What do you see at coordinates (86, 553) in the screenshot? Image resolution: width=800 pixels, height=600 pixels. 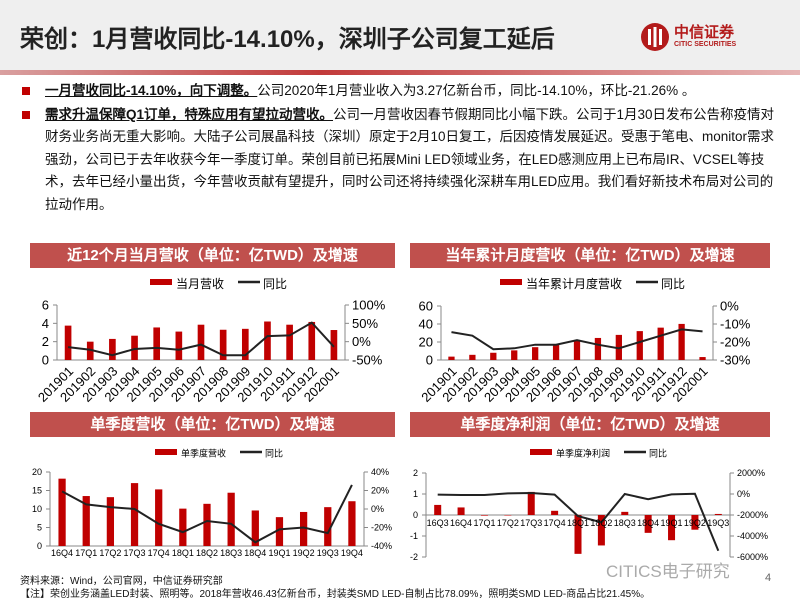 I see `x-tick-label: 17Q1` at bounding box center [86, 553].